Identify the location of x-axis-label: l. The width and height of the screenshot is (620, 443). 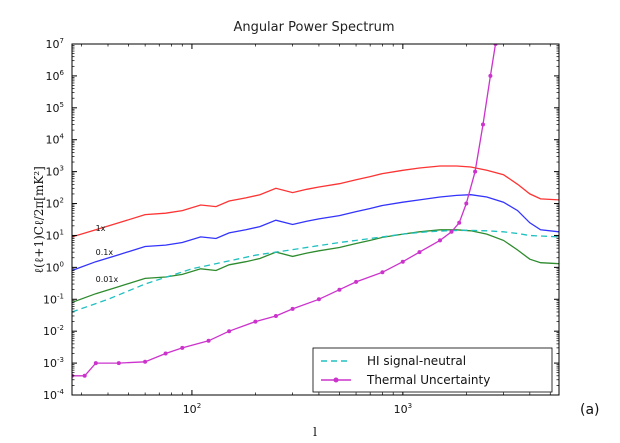
(315, 432).